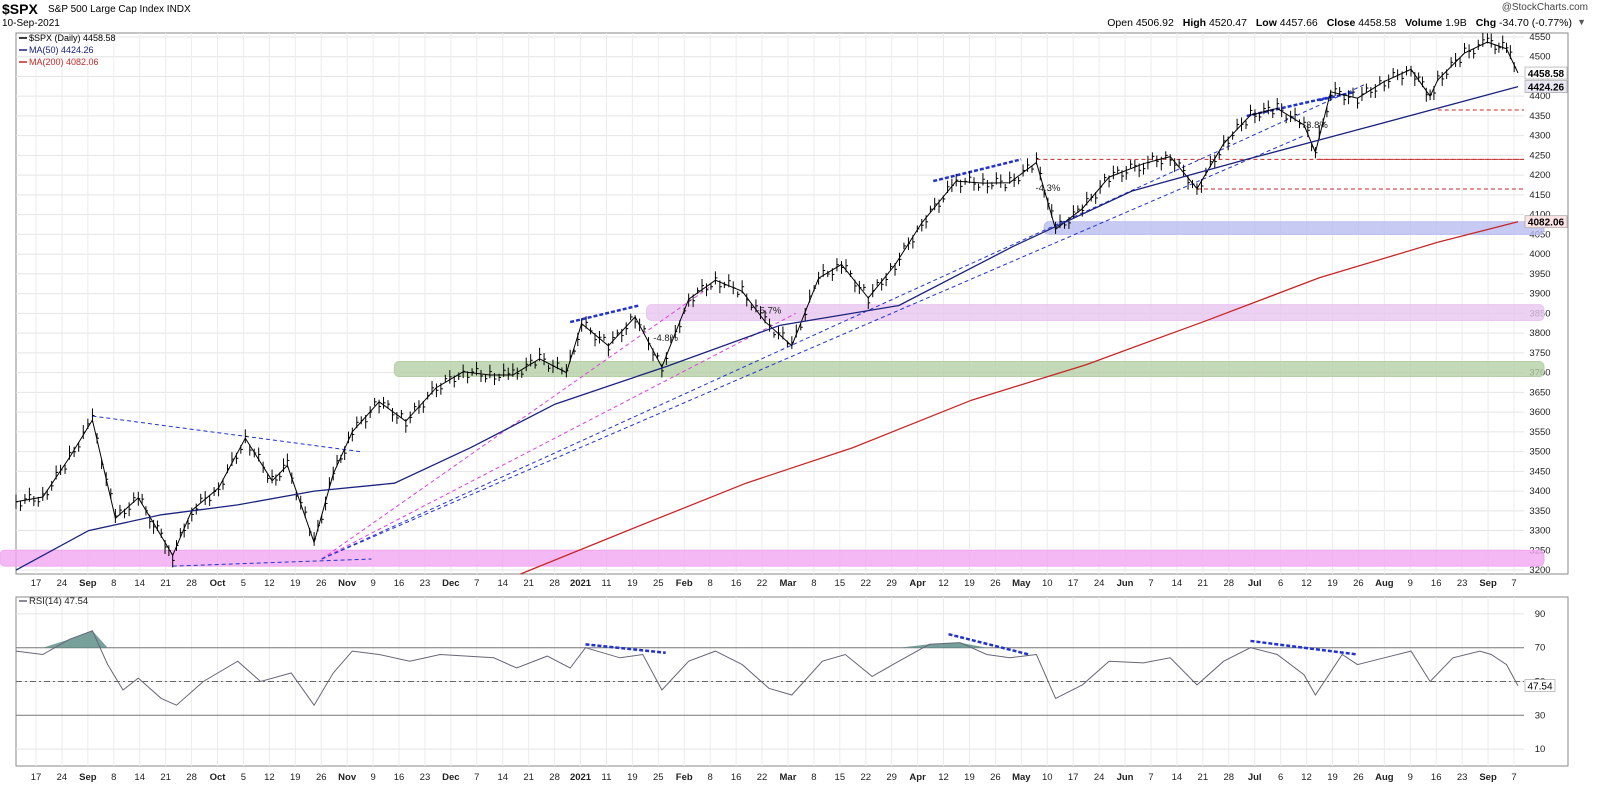  Describe the element at coordinates (1266, 23) in the screenshot. I see `low-label: Low` at that location.